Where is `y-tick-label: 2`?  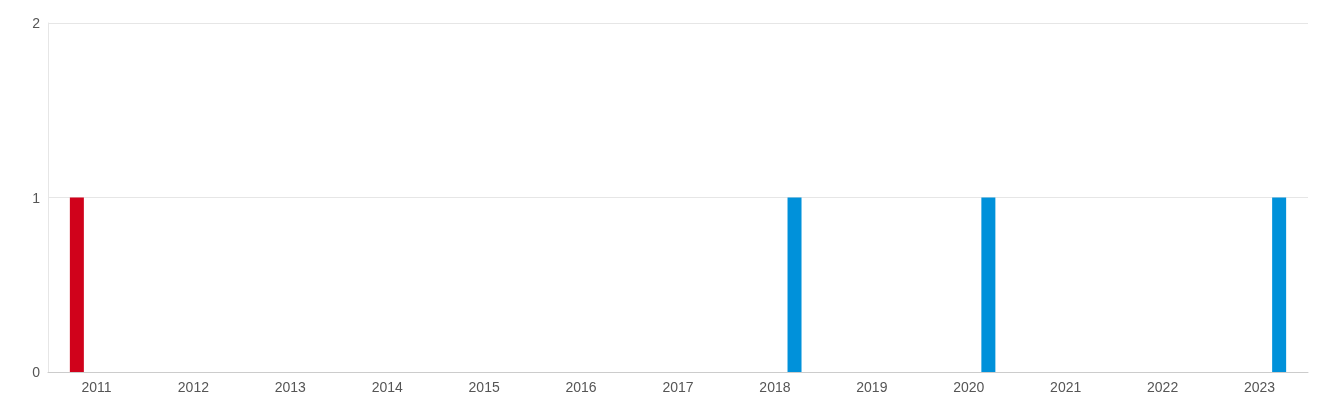 y-tick-label: 2 is located at coordinates (36, 23).